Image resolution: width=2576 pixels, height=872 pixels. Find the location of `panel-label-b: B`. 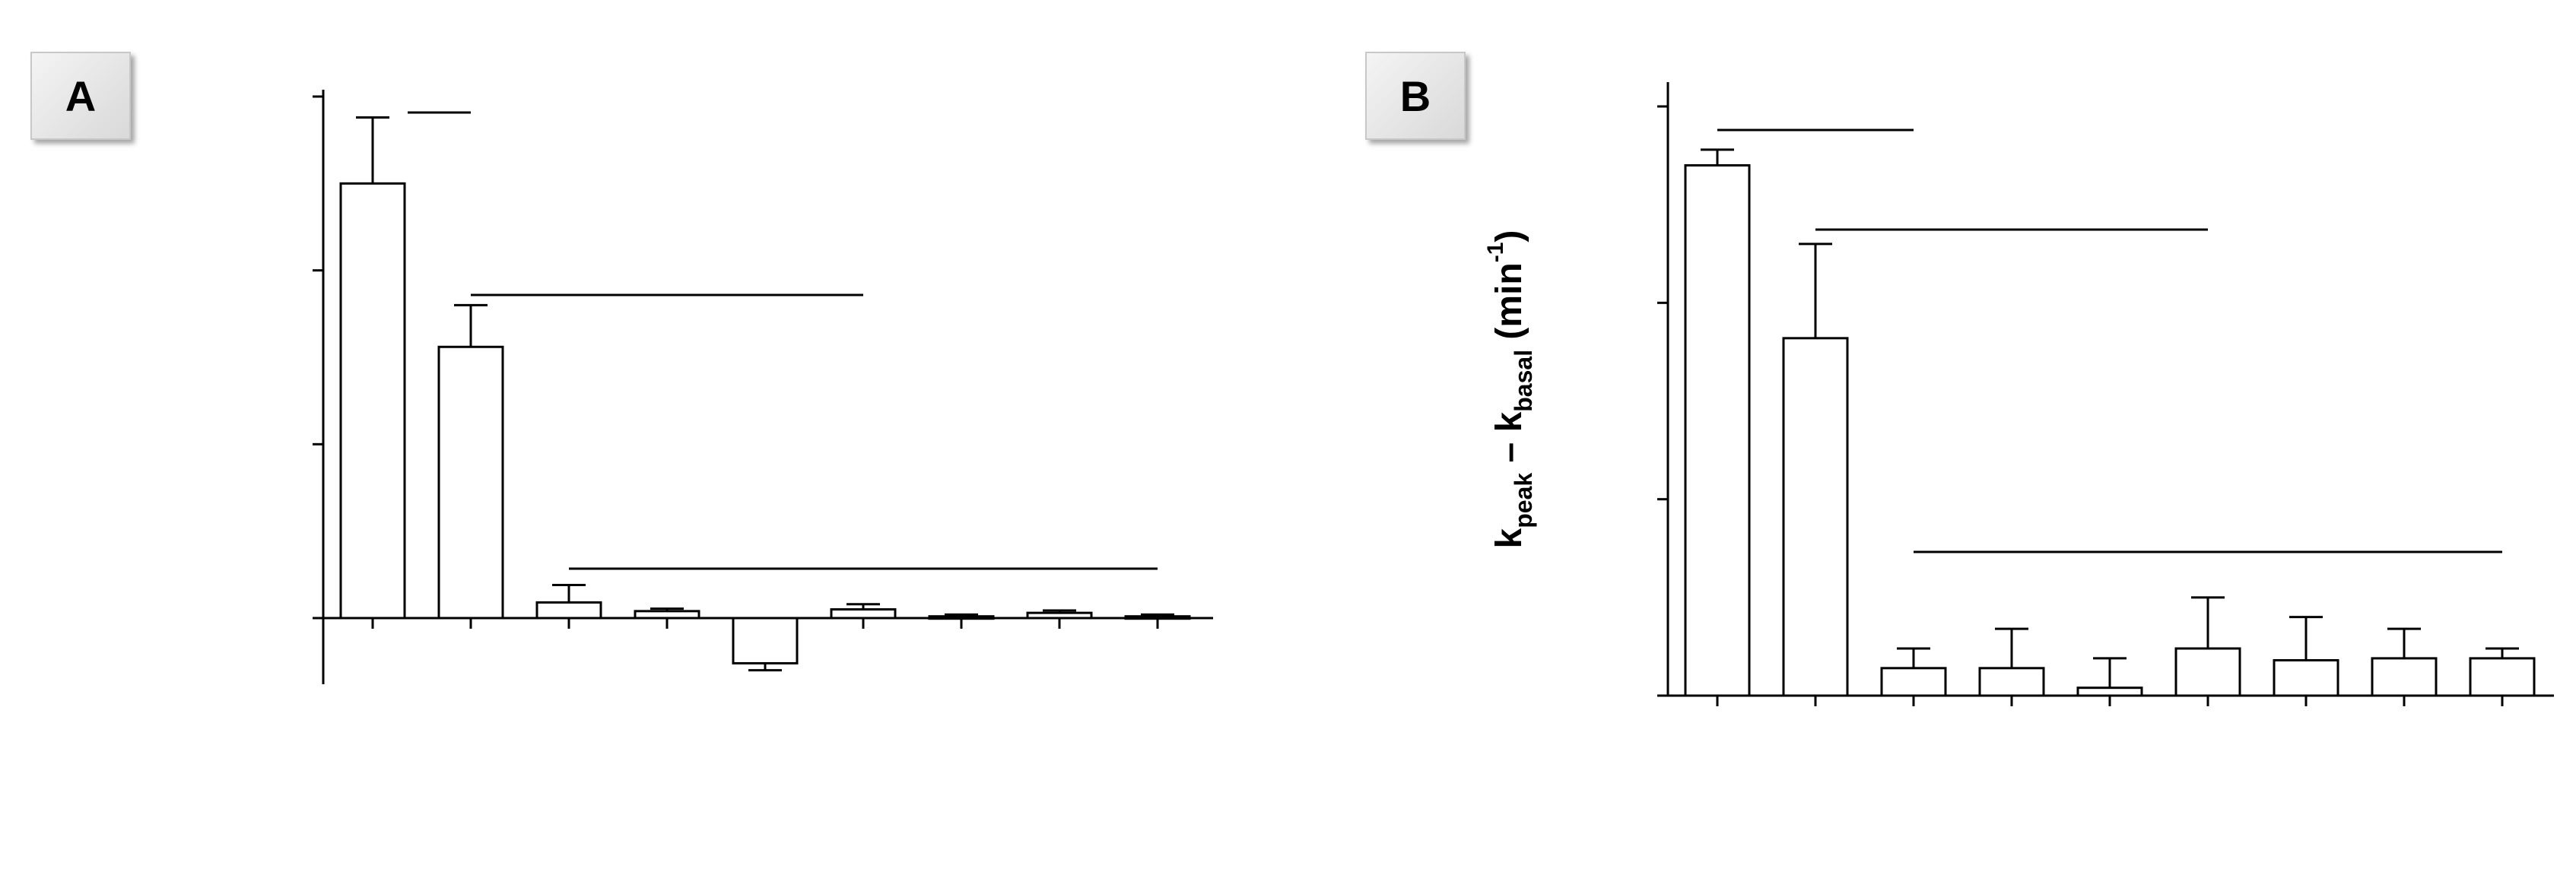

panel-label-b: B is located at coordinates (1415, 96).